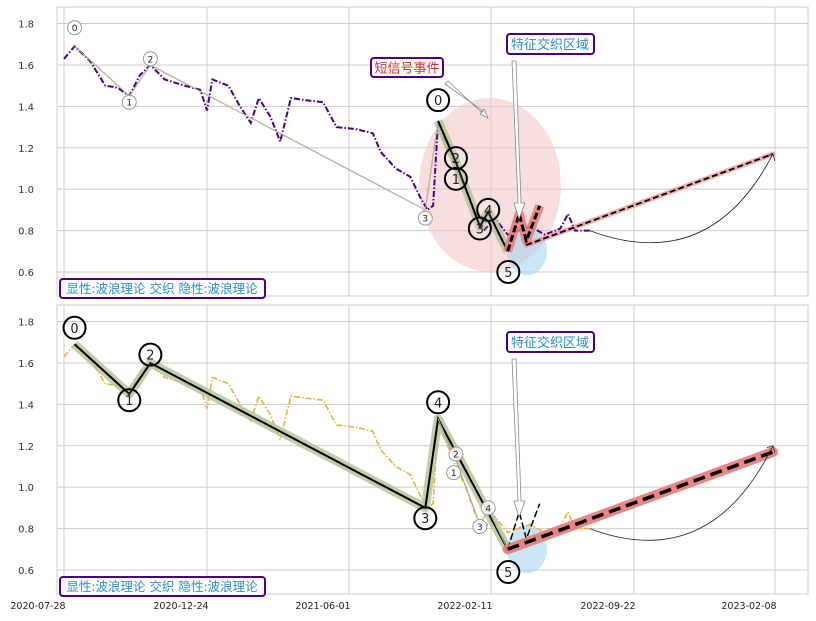  I want to click on x-tick-label: 2023-02-08, so click(748, 606).